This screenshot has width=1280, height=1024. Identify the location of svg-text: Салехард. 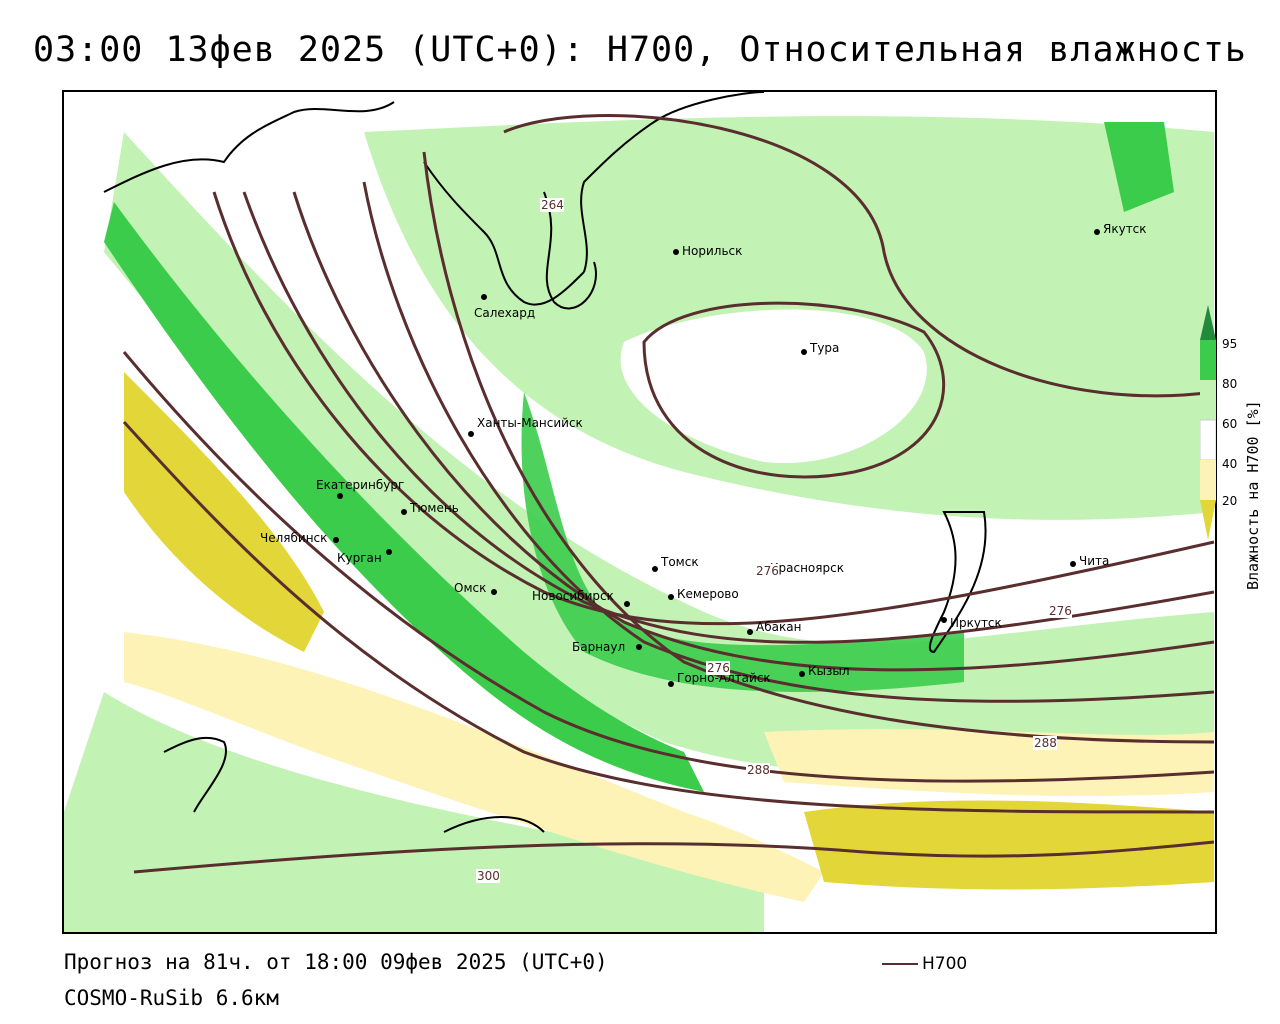
(504, 313).